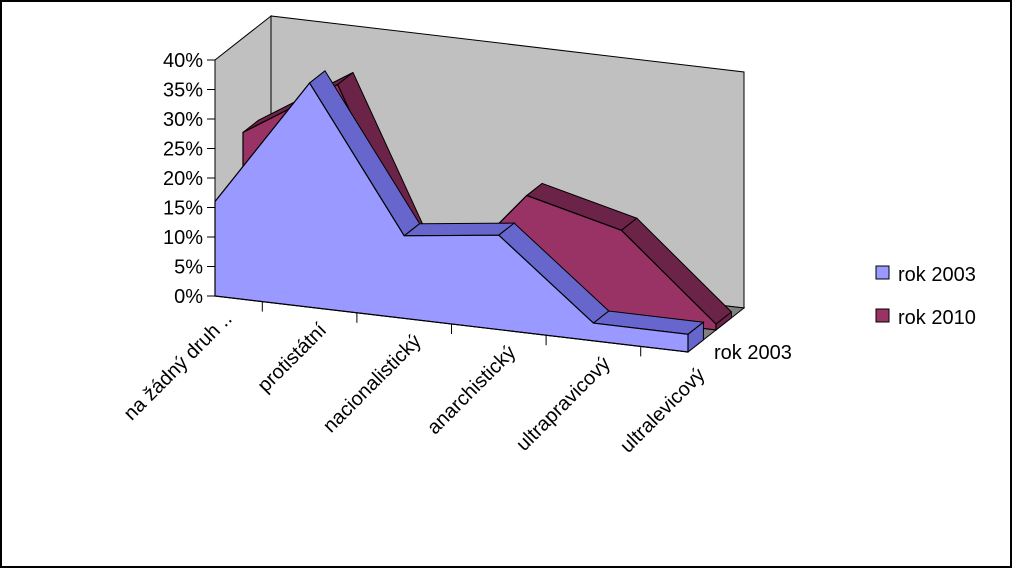 This screenshot has height=568, width=1012. Describe the element at coordinates (937, 318) in the screenshot. I see `legend-label-rok-2010: rok 2010` at that location.